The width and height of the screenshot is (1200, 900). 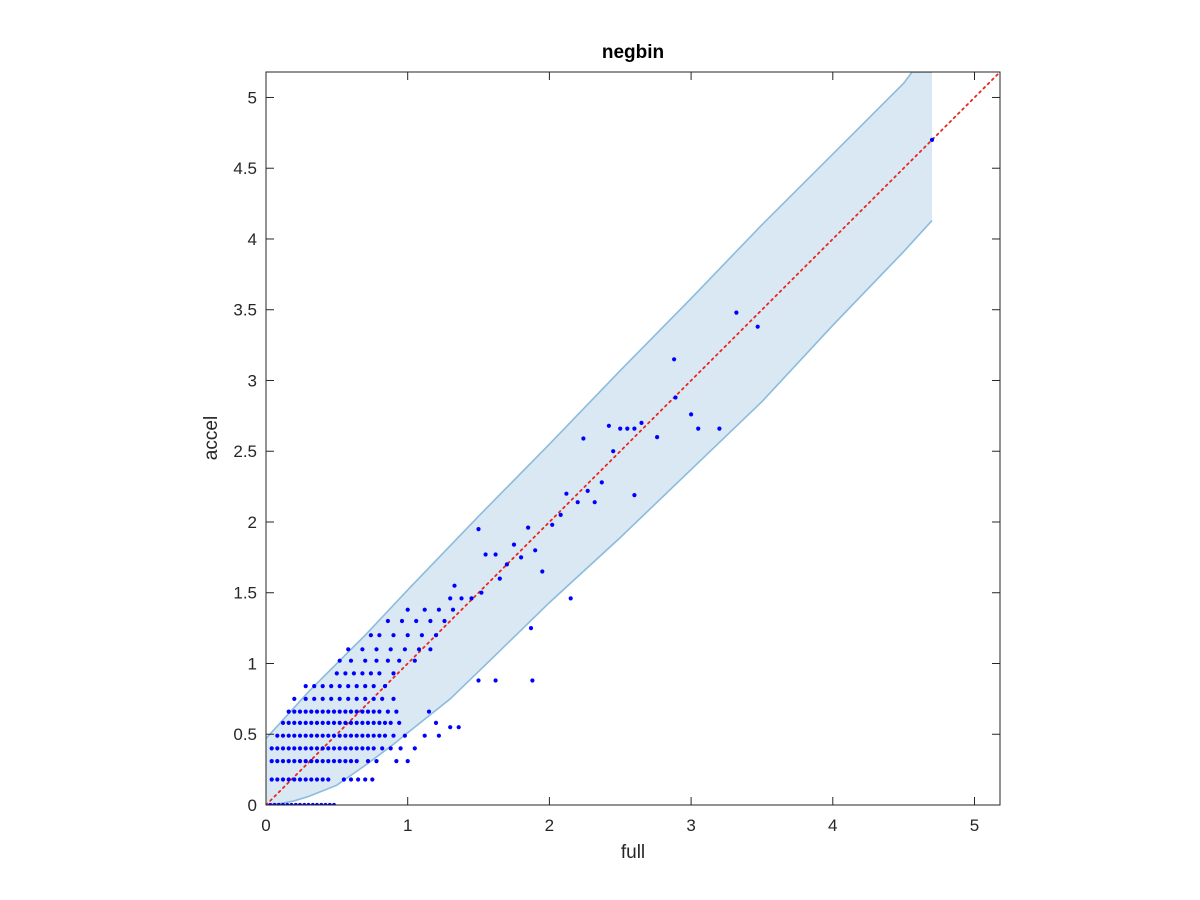 What do you see at coordinates (245, 593) in the screenshot?
I see `y-tick-label: 1.5` at bounding box center [245, 593].